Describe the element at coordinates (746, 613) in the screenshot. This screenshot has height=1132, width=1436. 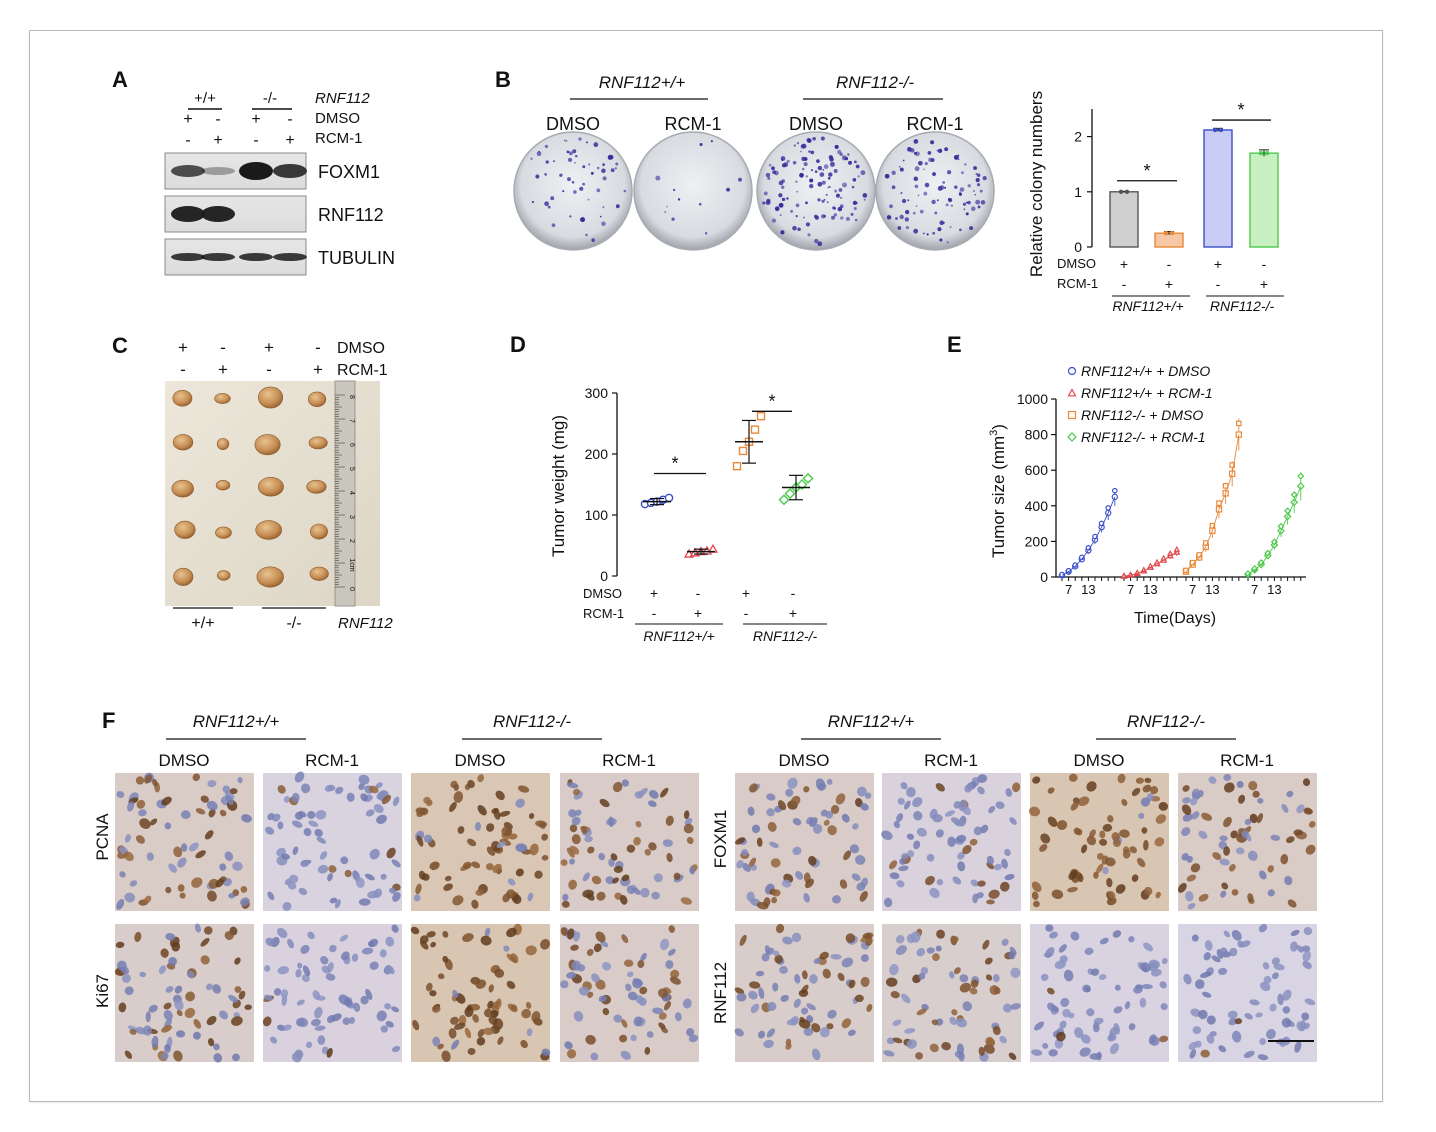
I see `d-rcm-sign: -` at that location.